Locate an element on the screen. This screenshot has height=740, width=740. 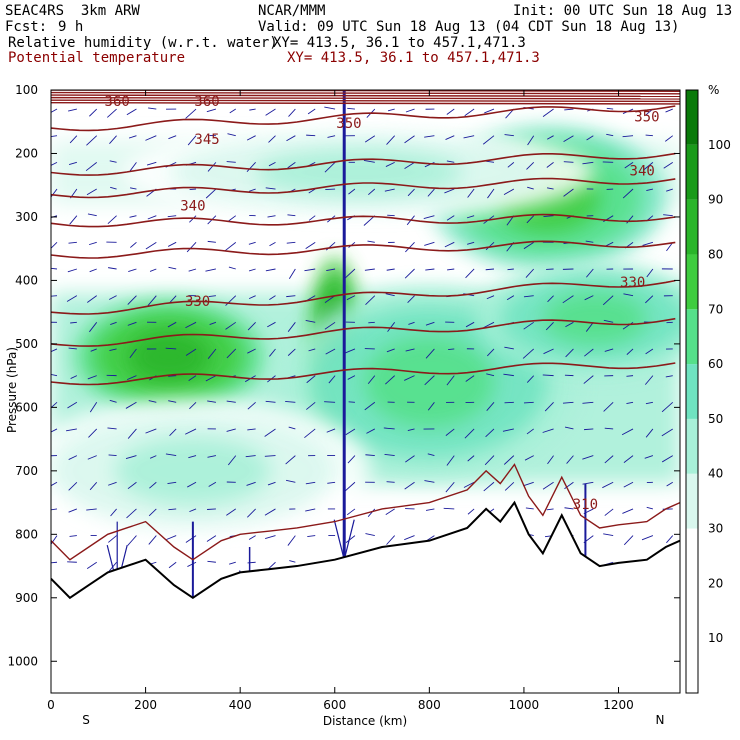
rh-blob-core is located at coordinates (192, 471).